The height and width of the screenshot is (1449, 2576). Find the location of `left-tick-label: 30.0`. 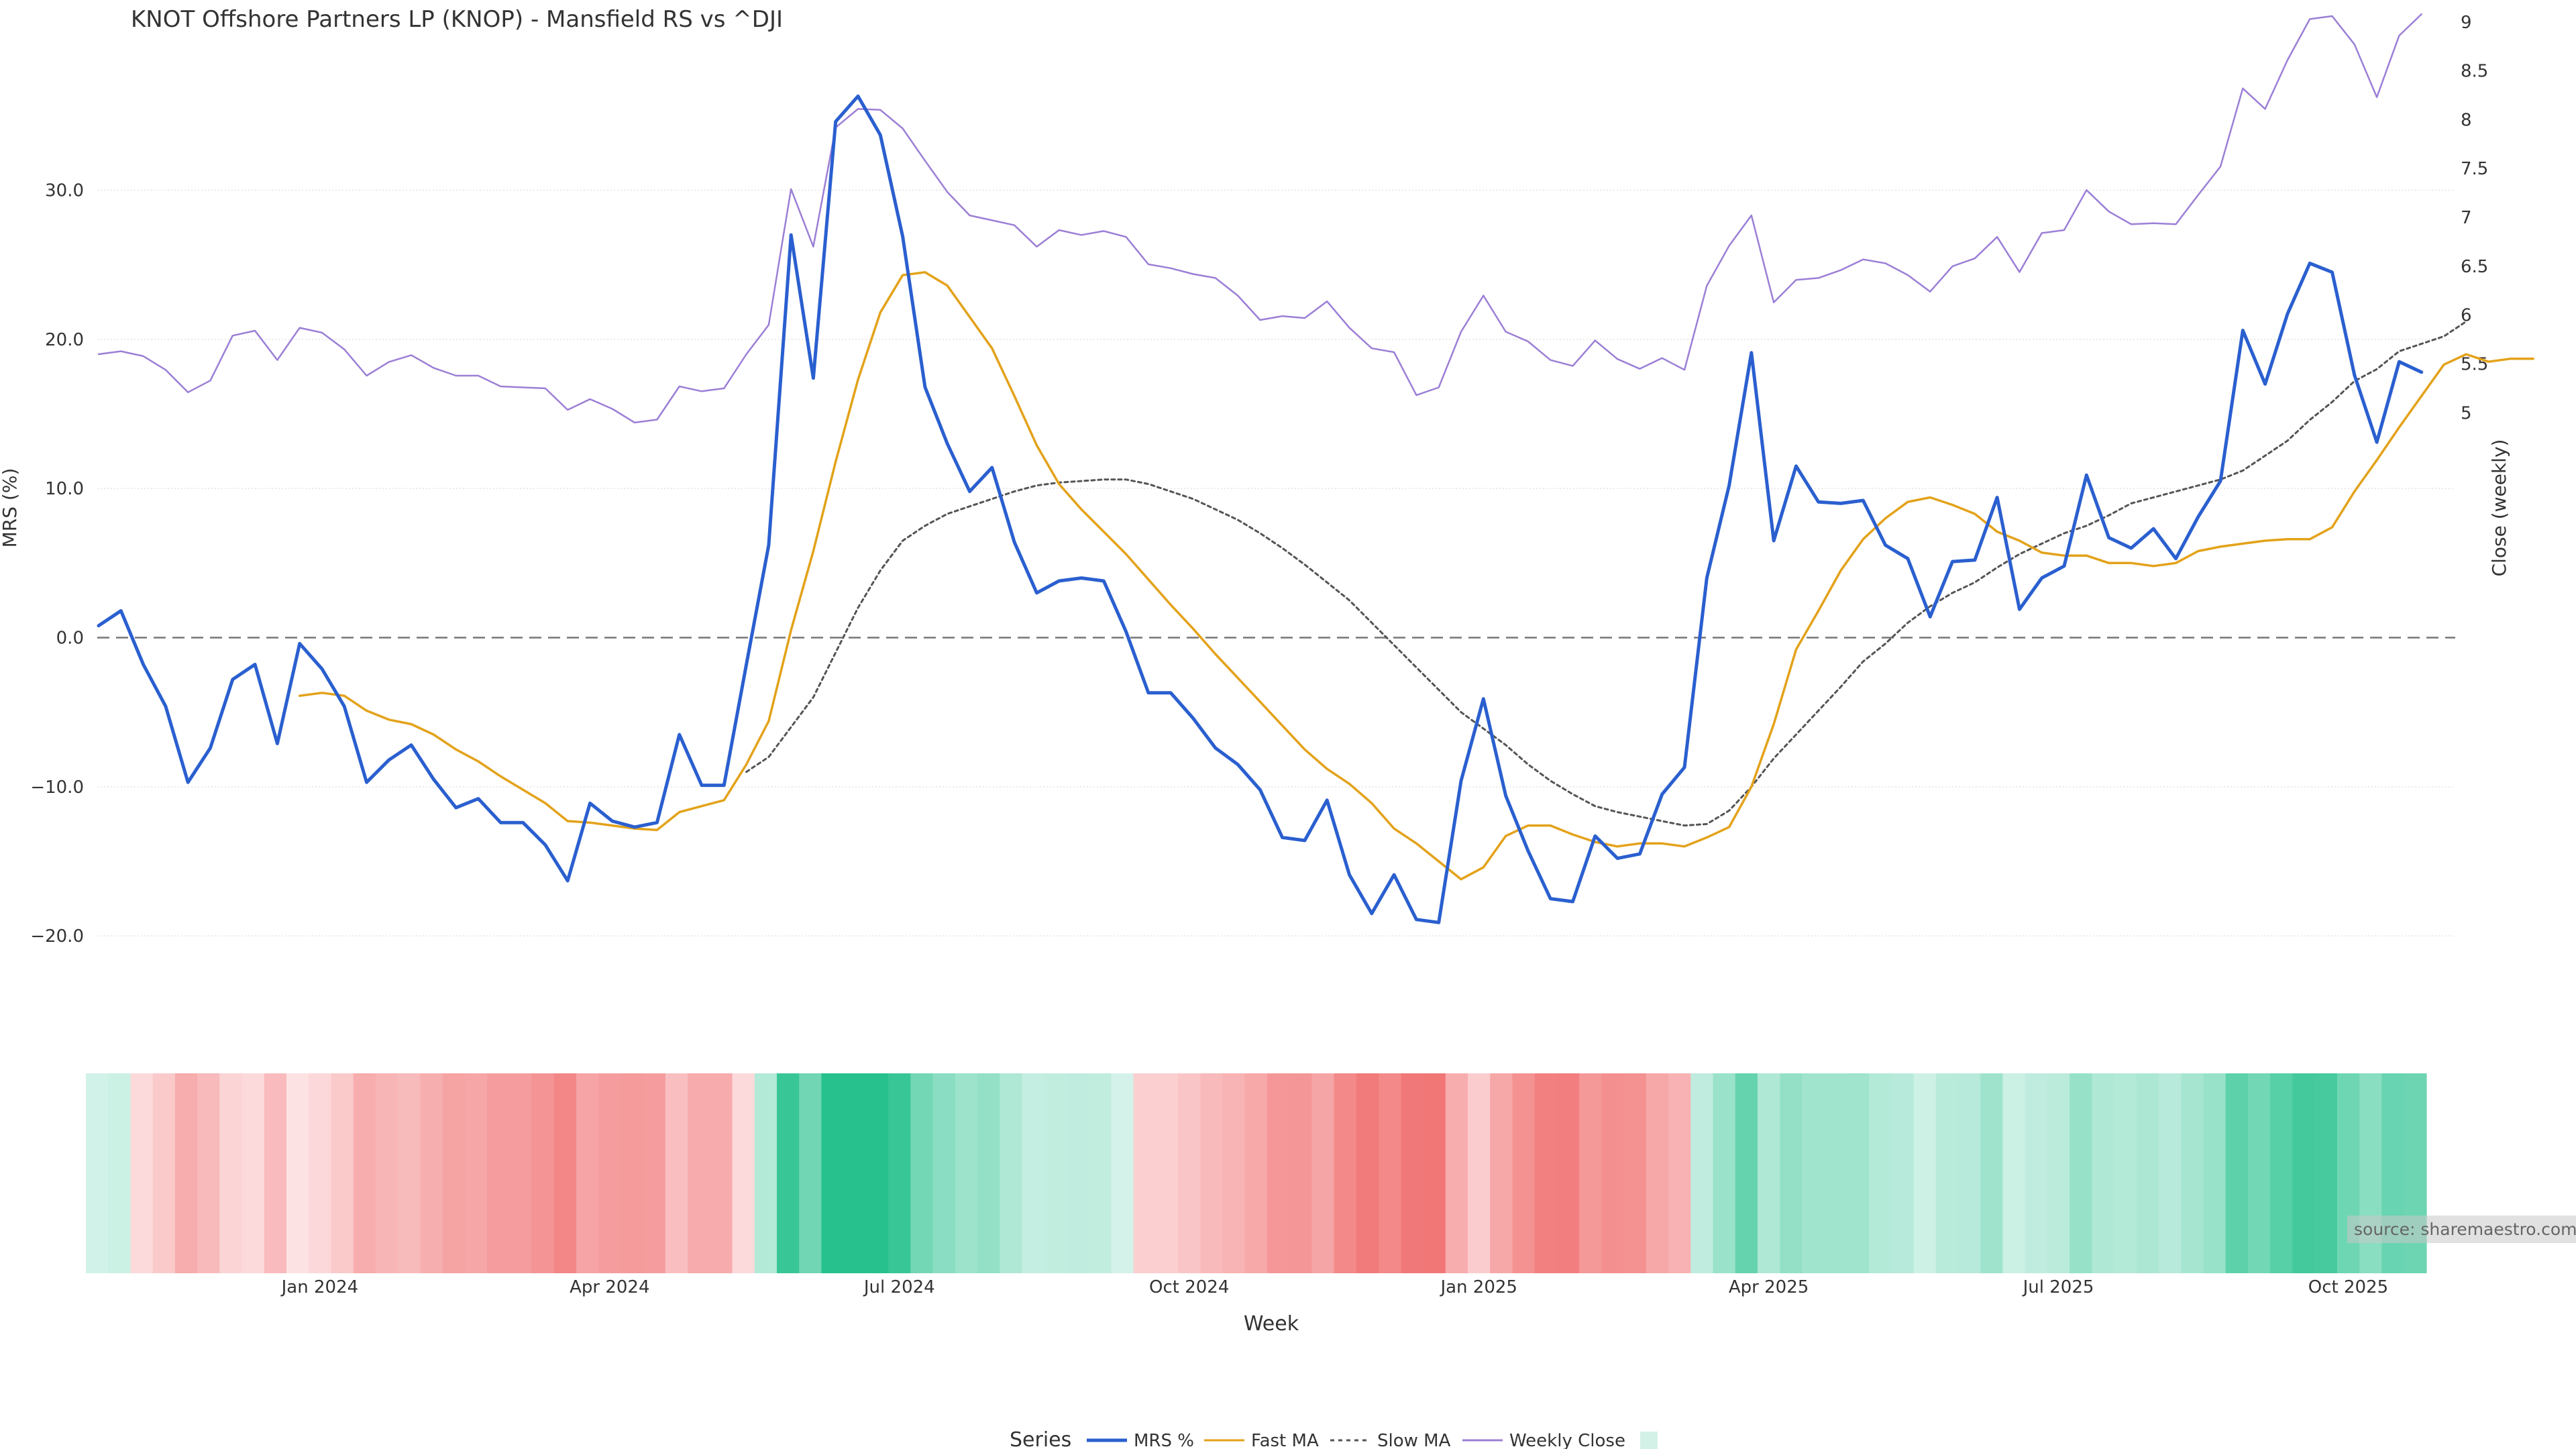

left-tick-label: 30.0 is located at coordinates (64, 191).